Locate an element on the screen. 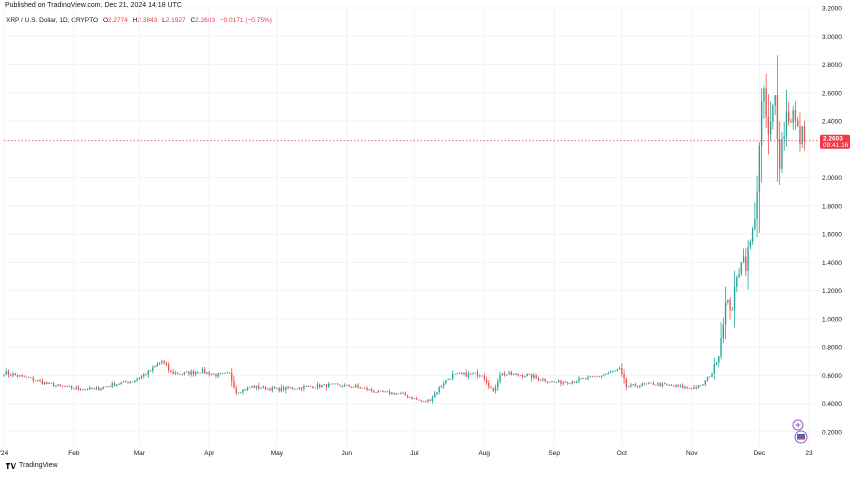 This screenshot has height=477, width=860. time-axis: '24 Feb Mar Apr May Jun Jul Aug Sep Oct Nov Dec 23 is located at coordinates (406, 453).